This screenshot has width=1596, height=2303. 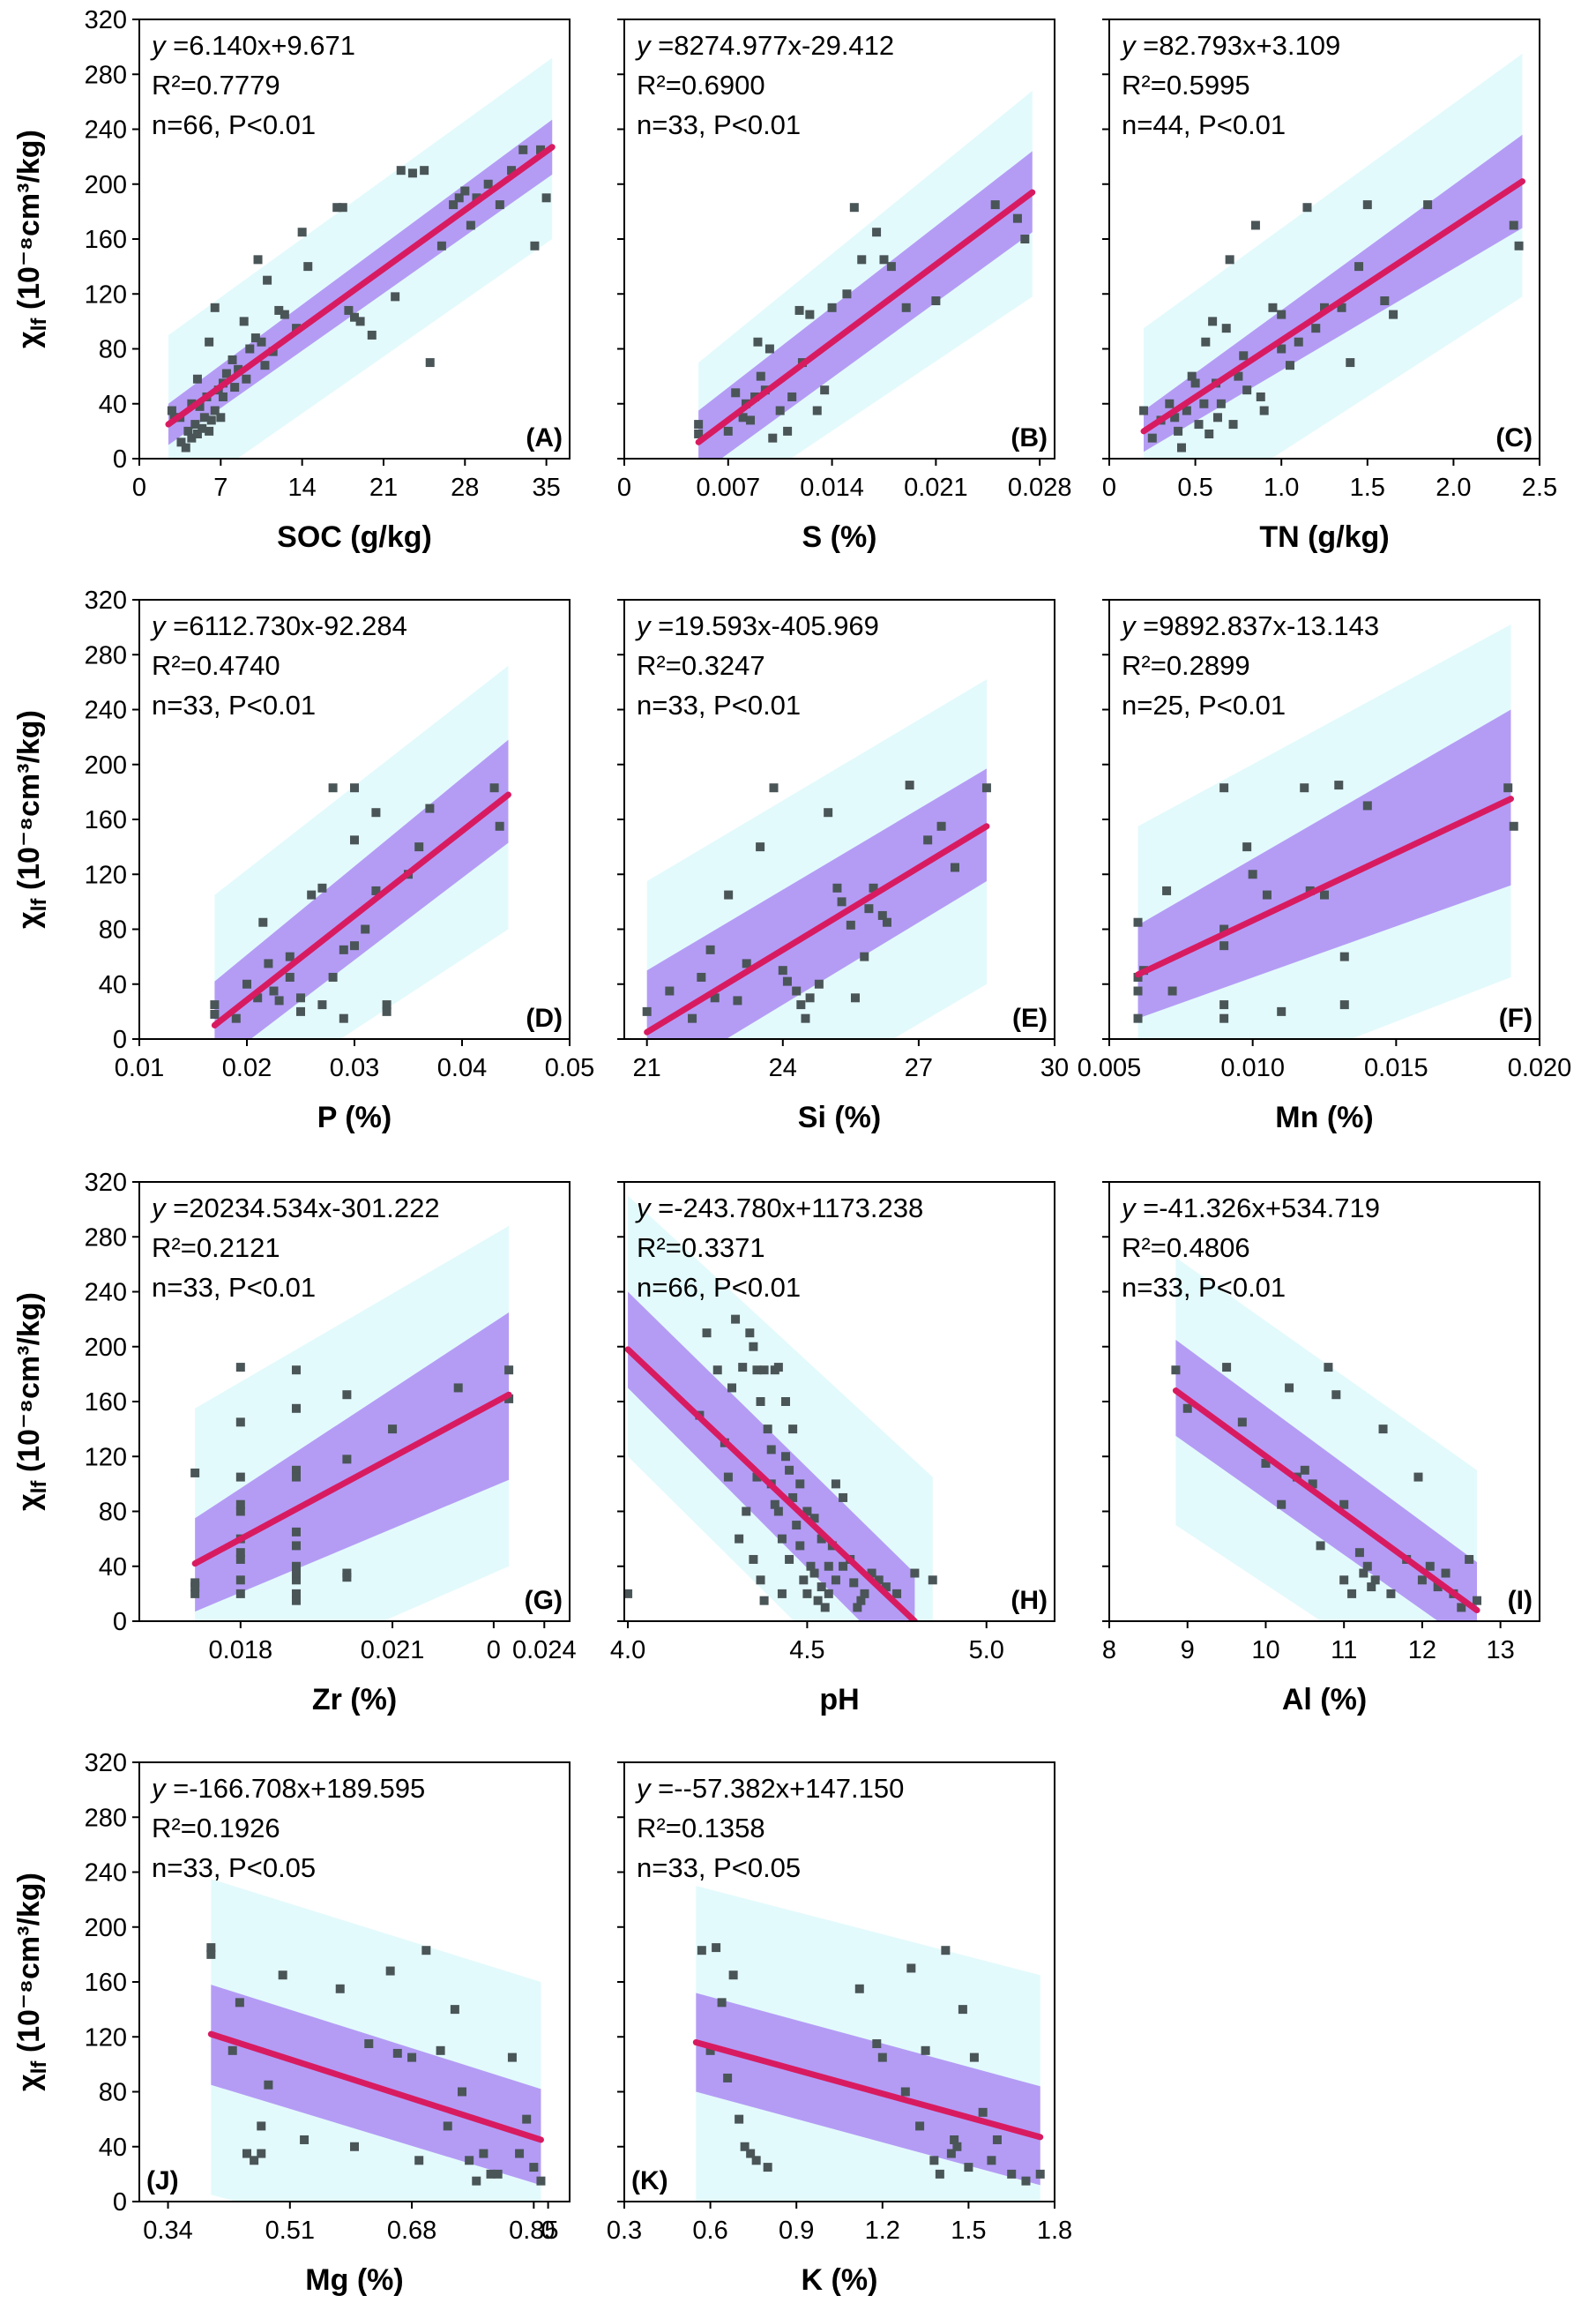 What do you see at coordinates (1250, 1208) in the screenshot?
I see `regression-equation: y =-41.326x+534.719` at bounding box center [1250, 1208].